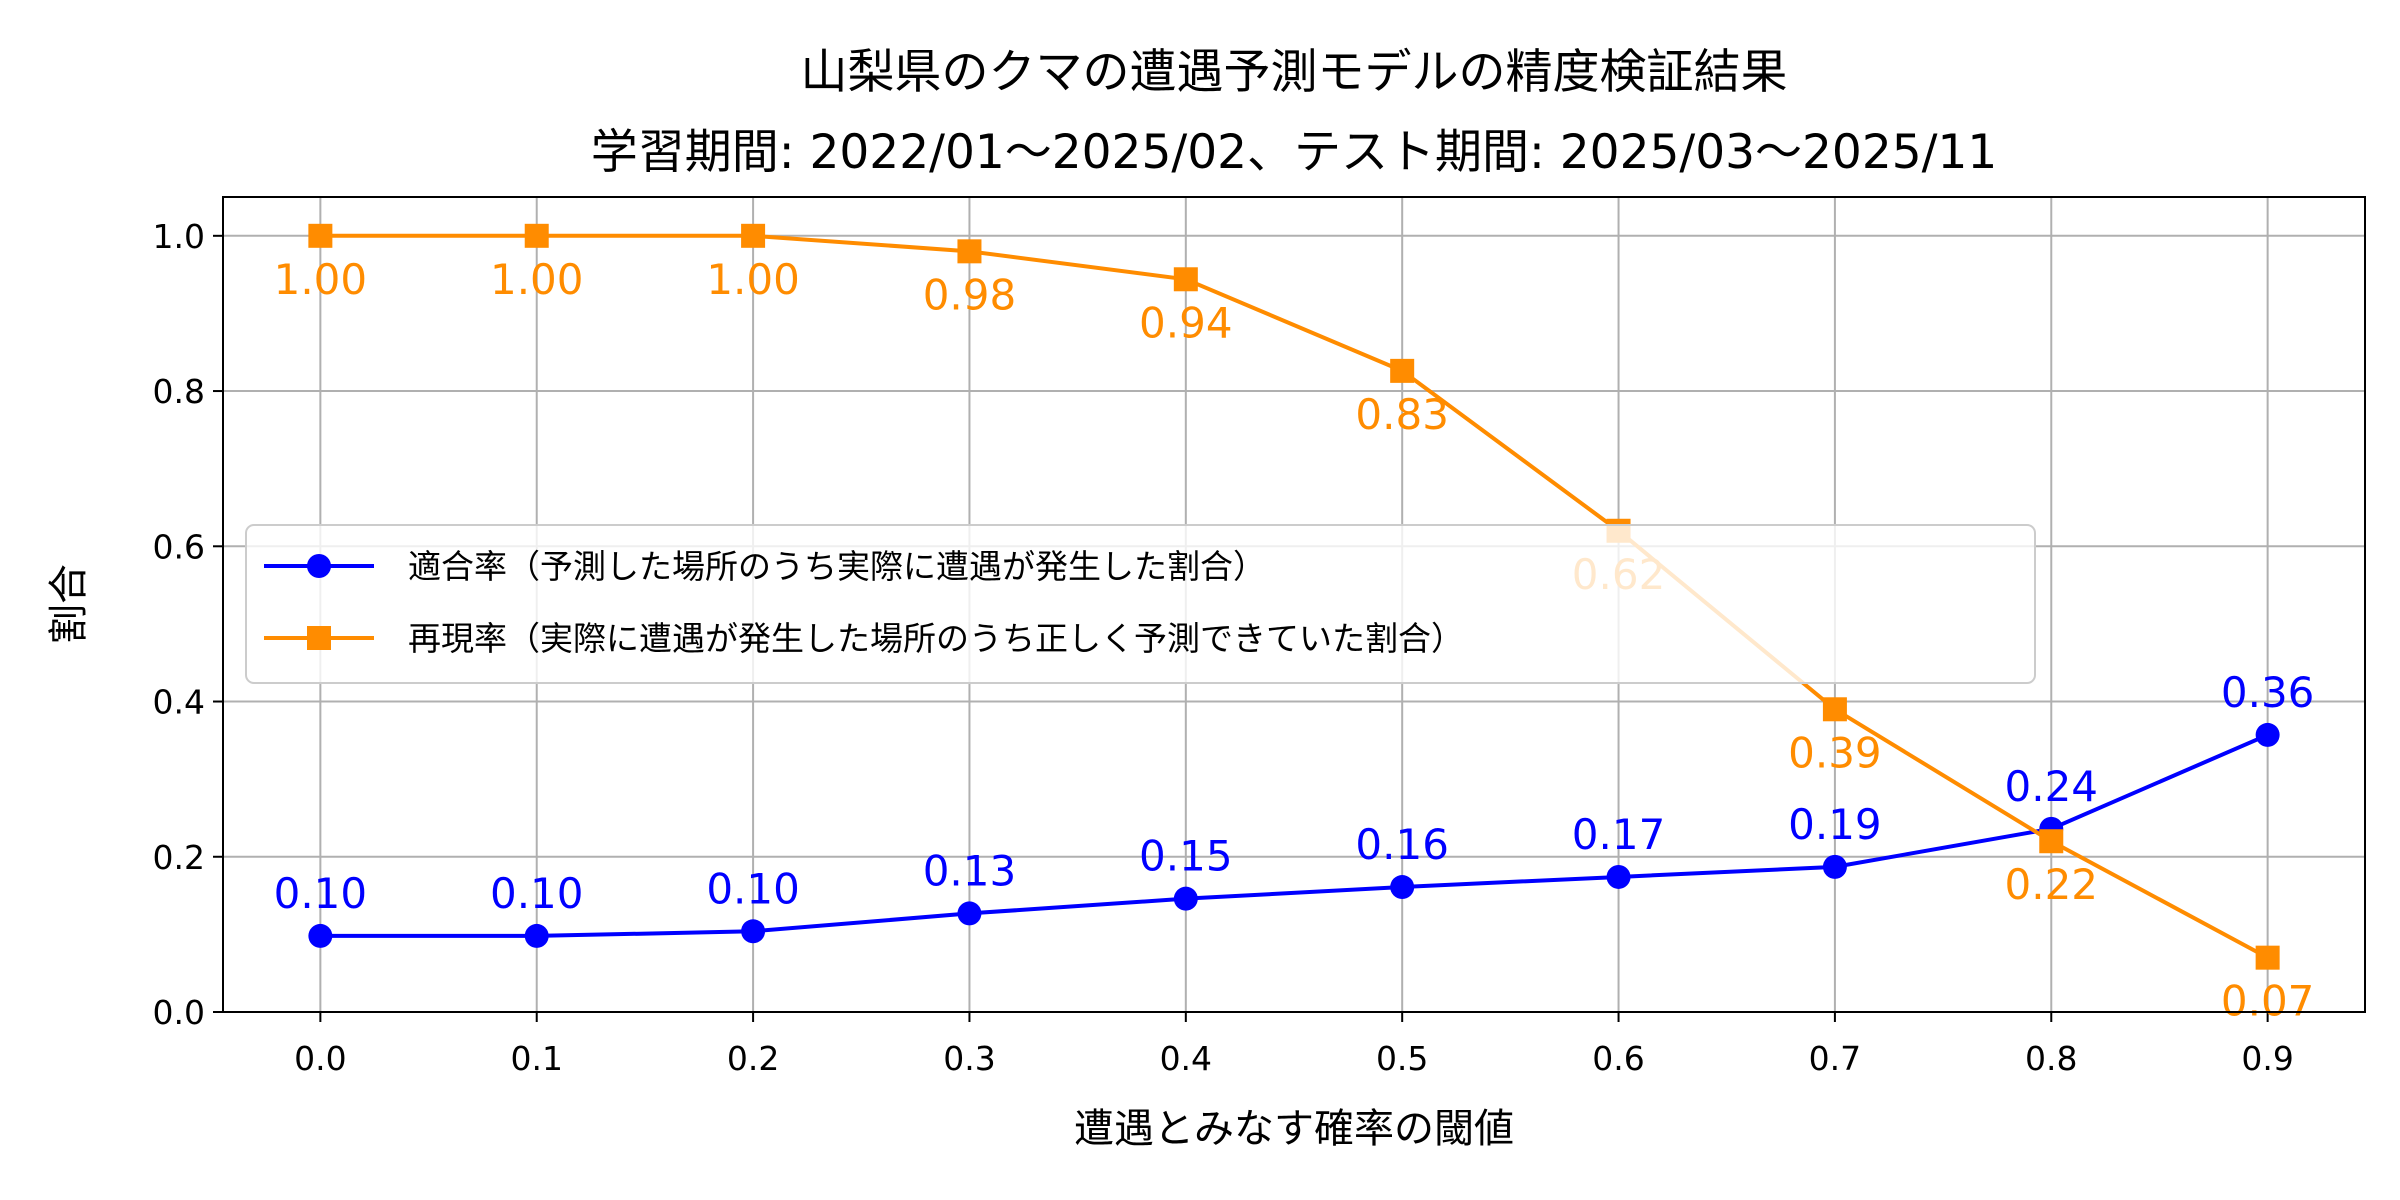 The height and width of the screenshot is (1200, 2400). What do you see at coordinates (179, 1012) in the screenshot?
I see `y-tick-label: 0.0` at bounding box center [179, 1012].